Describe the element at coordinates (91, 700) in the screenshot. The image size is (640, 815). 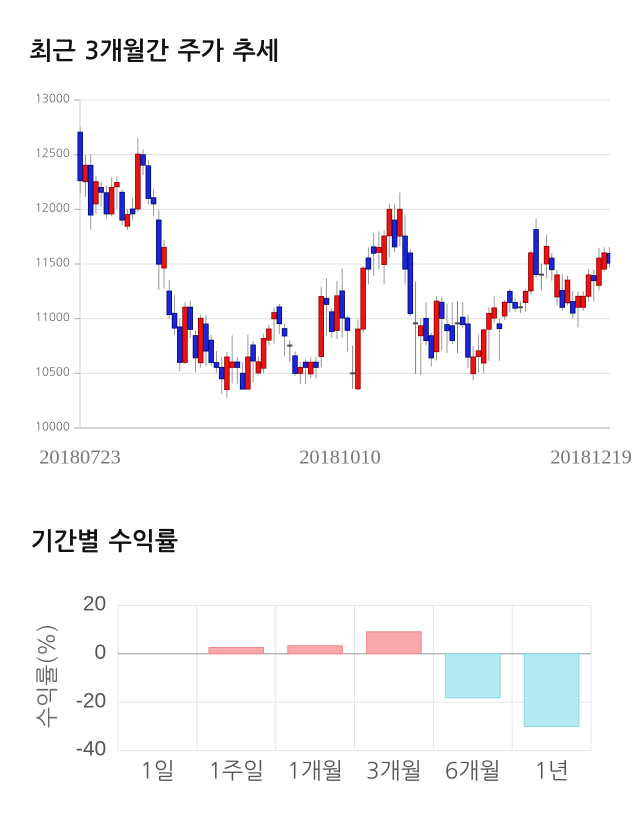
I see `svg-text: -20` at that location.